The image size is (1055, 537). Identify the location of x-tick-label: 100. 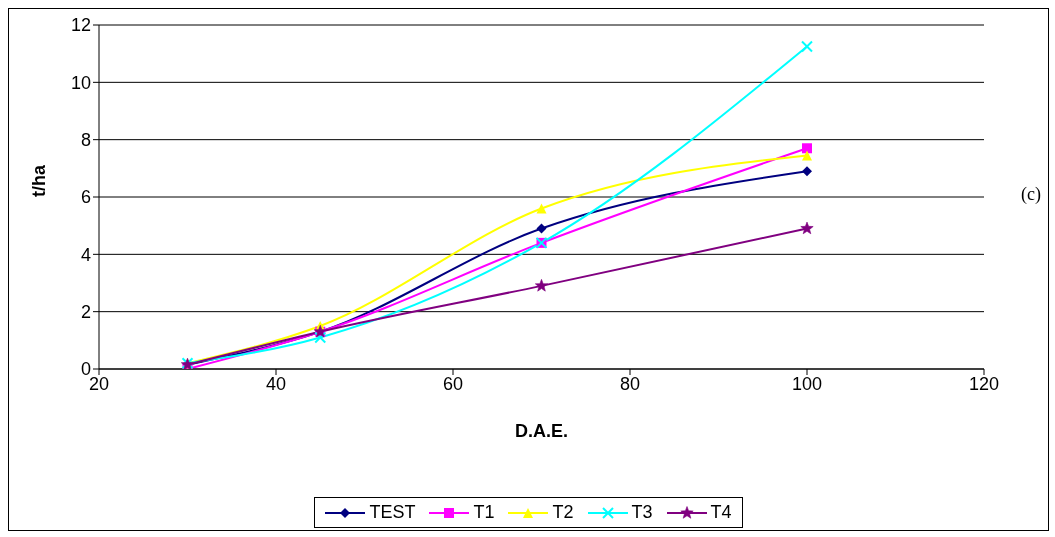
(807, 383).